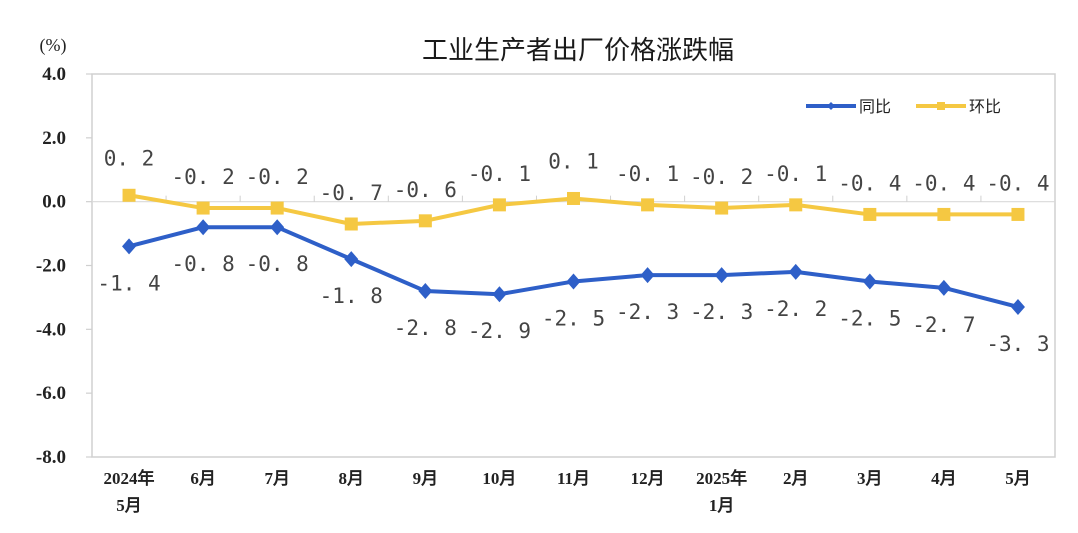 The width and height of the screenshot is (1078, 533). What do you see at coordinates (573, 161) in the screenshot?
I see `data-label: 0. 1` at bounding box center [573, 161].